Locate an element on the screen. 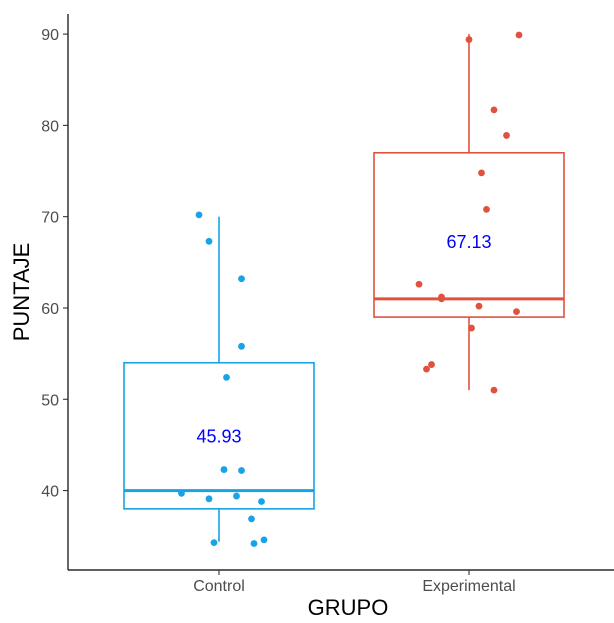 The width and height of the screenshot is (614, 623). mean-label: 45.93 is located at coordinates (218, 437).